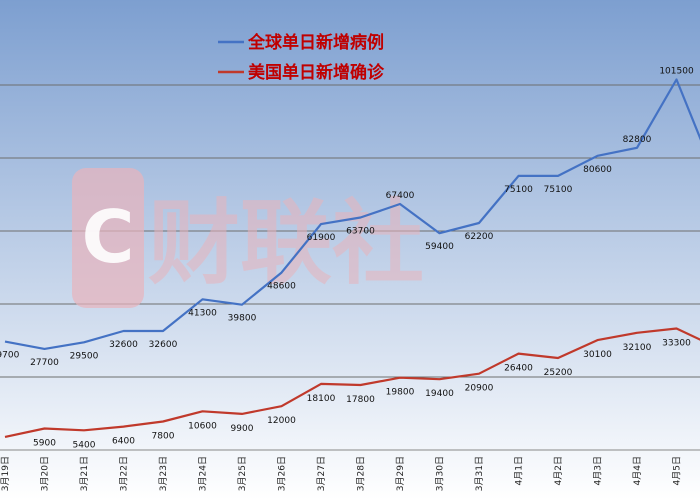  Describe the element at coordinates (242, 319) in the screenshot. I see `data-label: 39800` at that location.